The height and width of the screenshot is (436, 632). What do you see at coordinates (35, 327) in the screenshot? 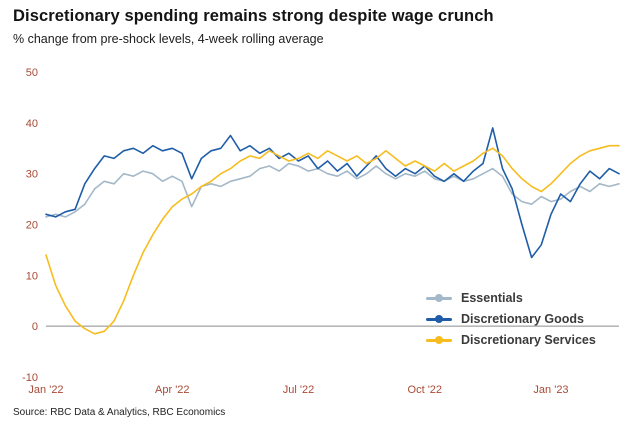
I see `y-axis-label: 0` at bounding box center [35, 327].